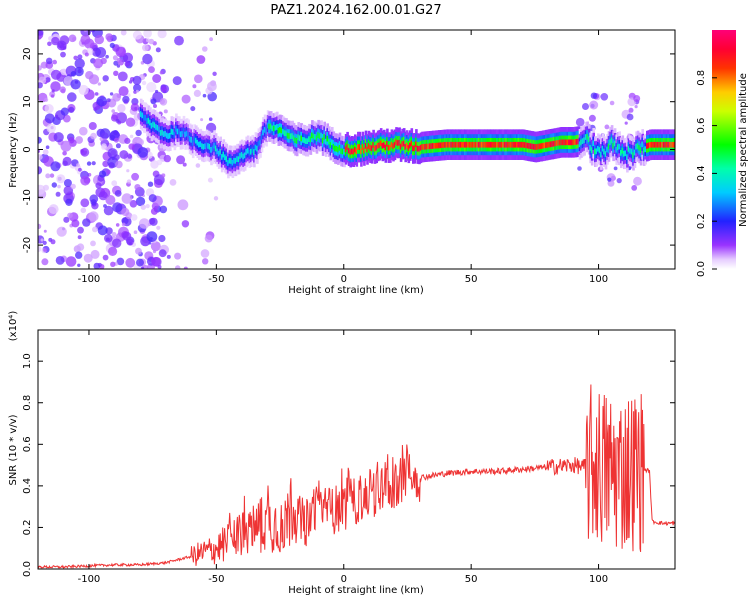 This screenshot has height=600, width=750. What do you see at coordinates (13, 150) in the screenshot?
I see `spectrogram-y-label: Frequency (Hz)` at bounding box center [13, 150].